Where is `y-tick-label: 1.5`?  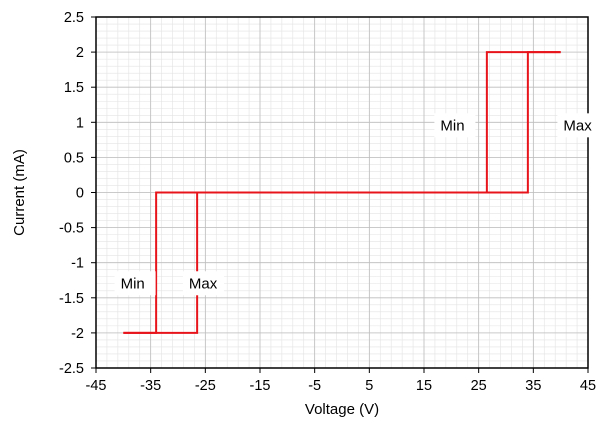 y-tick-label: 1.5 is located at coordinates (74, 88).